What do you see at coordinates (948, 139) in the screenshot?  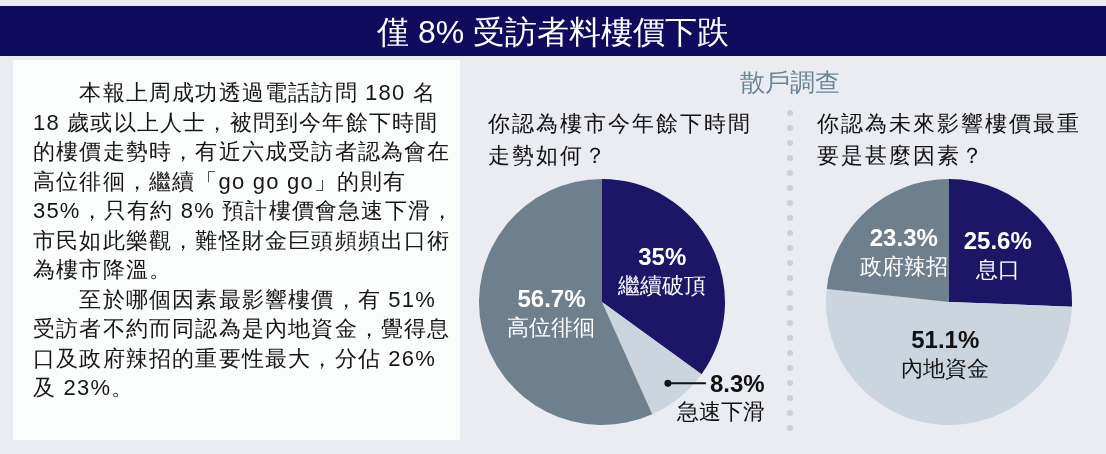 I see `chart-title: 你認為未來影響樓價最重要是甚麼因素？` at bounding box center [948, 139].